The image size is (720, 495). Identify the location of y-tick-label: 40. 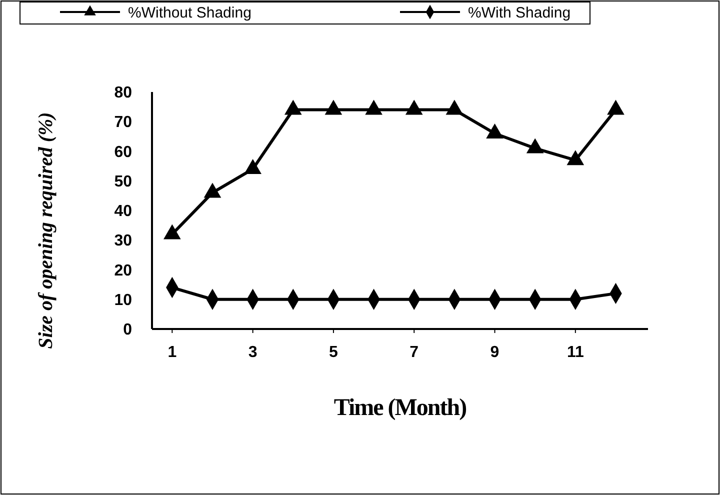
(123, 211).